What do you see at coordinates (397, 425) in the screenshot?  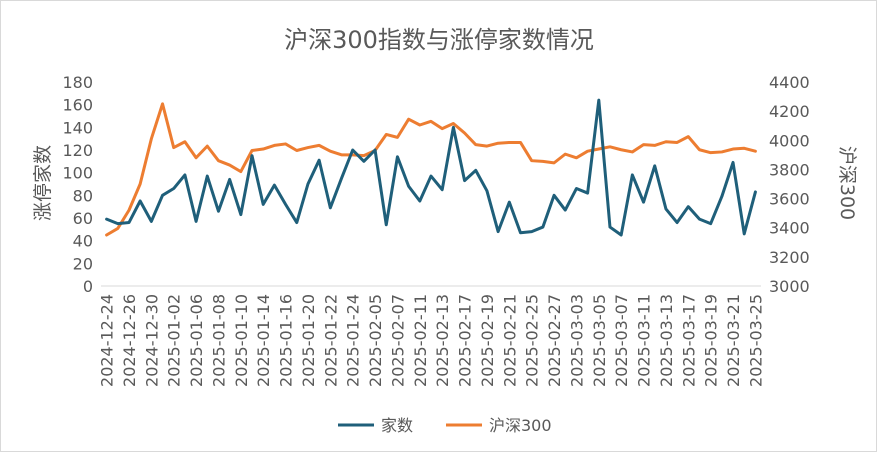 I see `legend-label-jiashu: 家数` at bounding box center [397, 425].